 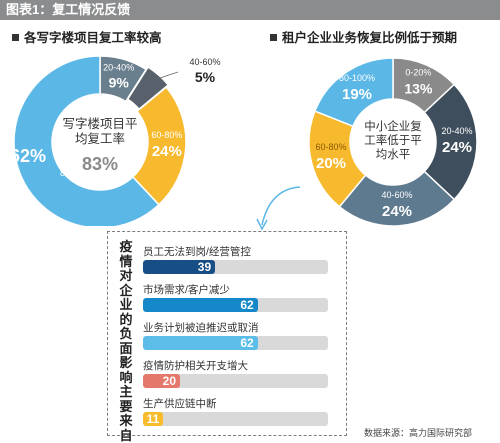 What do you see at coordinates (393, 126) in the screenshot?
I see `donut-center-text: 中小企业复` at bounding box center [393, 126].